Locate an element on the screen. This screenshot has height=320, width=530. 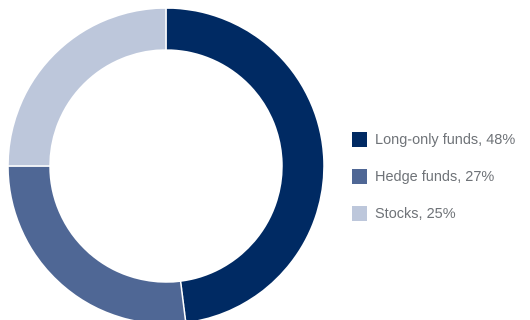
legend-swatch-long-only-funds is located at coordinates (359, 139).